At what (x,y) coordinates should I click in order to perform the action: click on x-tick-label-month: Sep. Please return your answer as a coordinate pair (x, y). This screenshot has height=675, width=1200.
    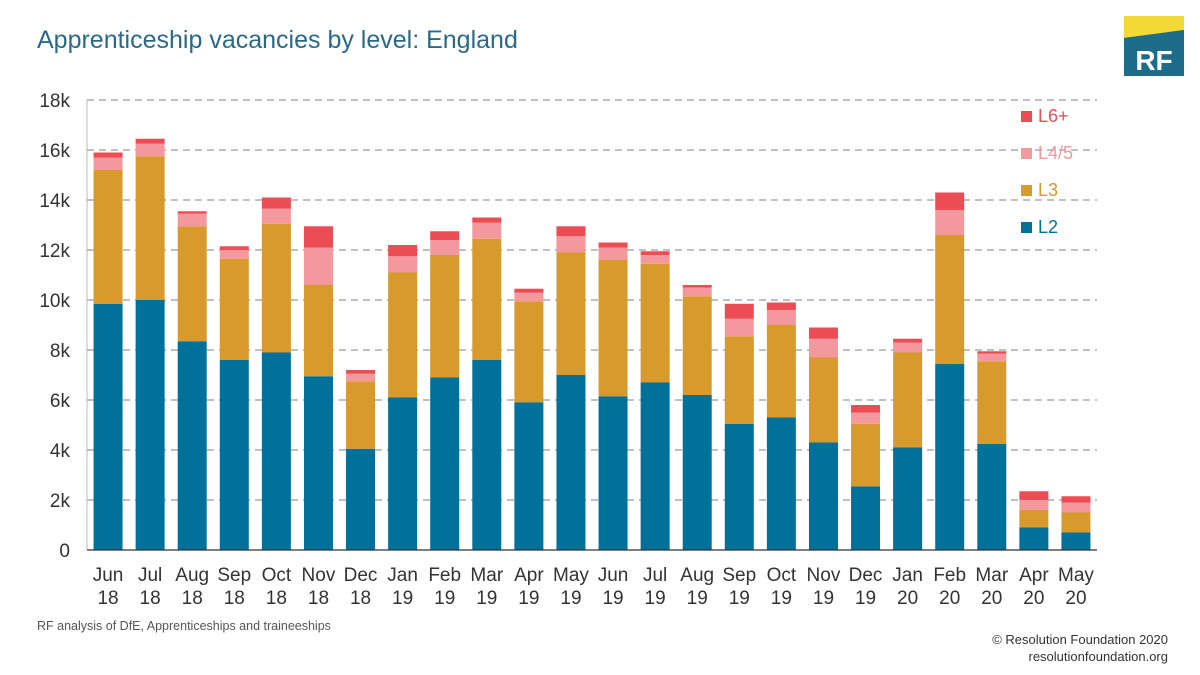
    Looking at the image, I should click on (739, 575).